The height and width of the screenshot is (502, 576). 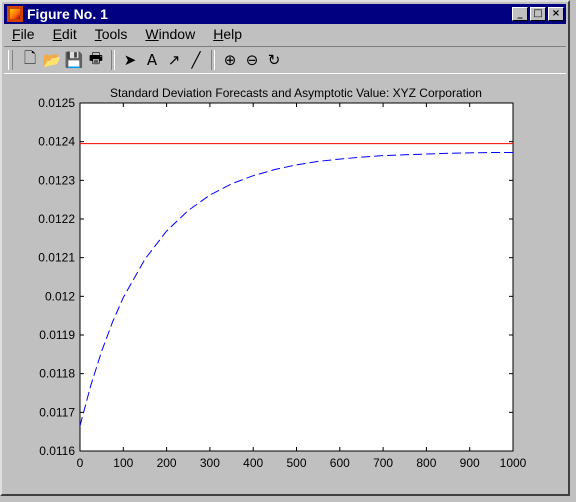 I want to click on y-tick-label: 0.0121, so click(x=56, y=258).